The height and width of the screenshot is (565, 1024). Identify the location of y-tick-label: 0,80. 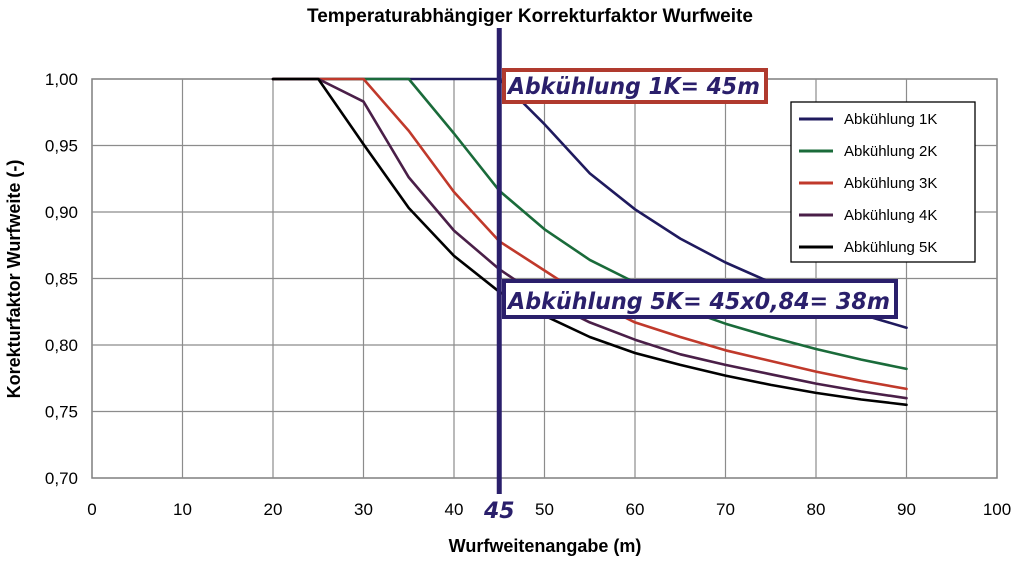
(61, 345).